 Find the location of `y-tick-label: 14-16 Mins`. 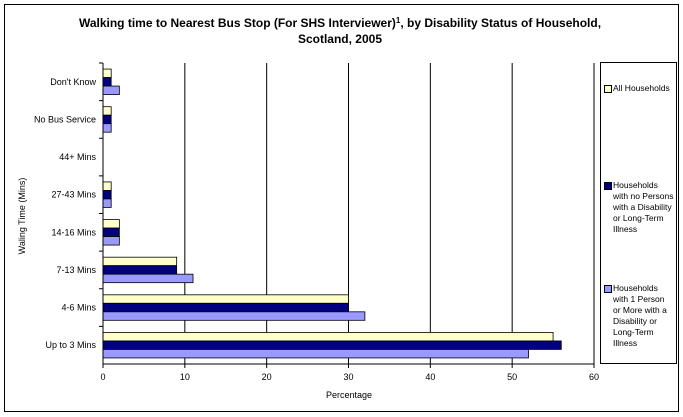

y-tick-label: 14-16 Mins is located at coordinates (73, 232).